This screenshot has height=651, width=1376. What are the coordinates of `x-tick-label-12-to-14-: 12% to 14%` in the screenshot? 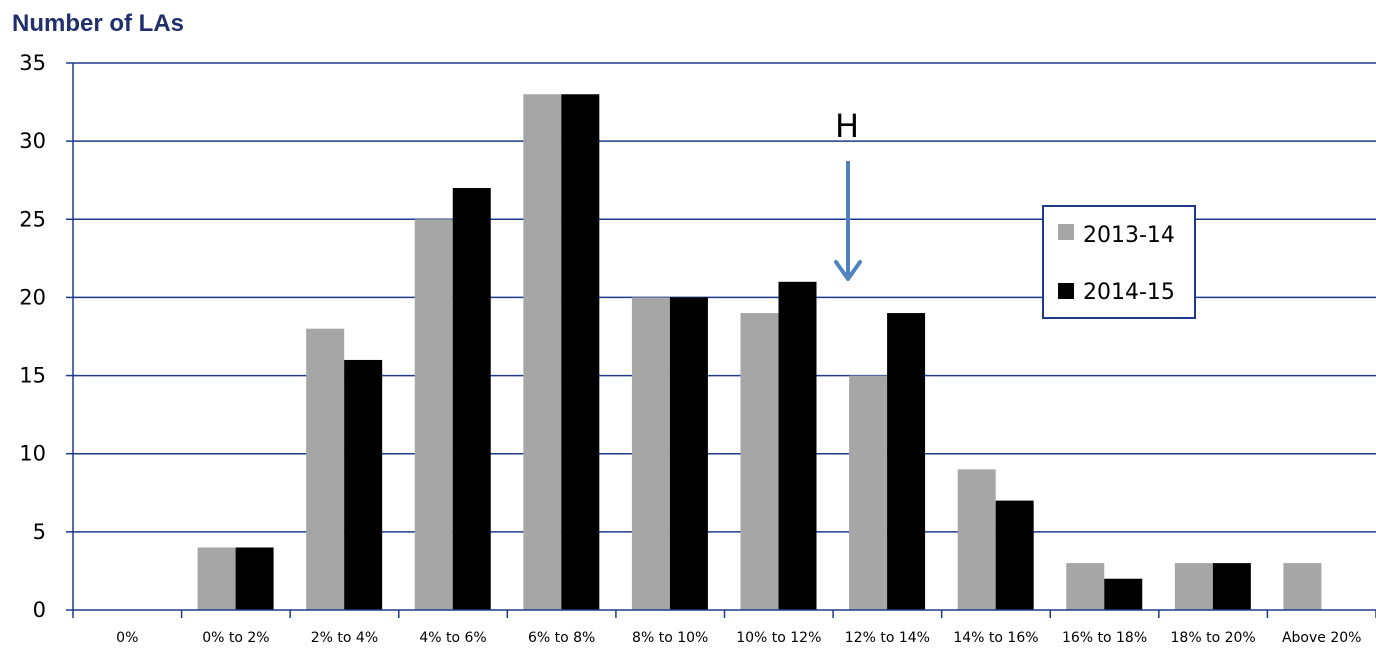 It's located at (887, 638).